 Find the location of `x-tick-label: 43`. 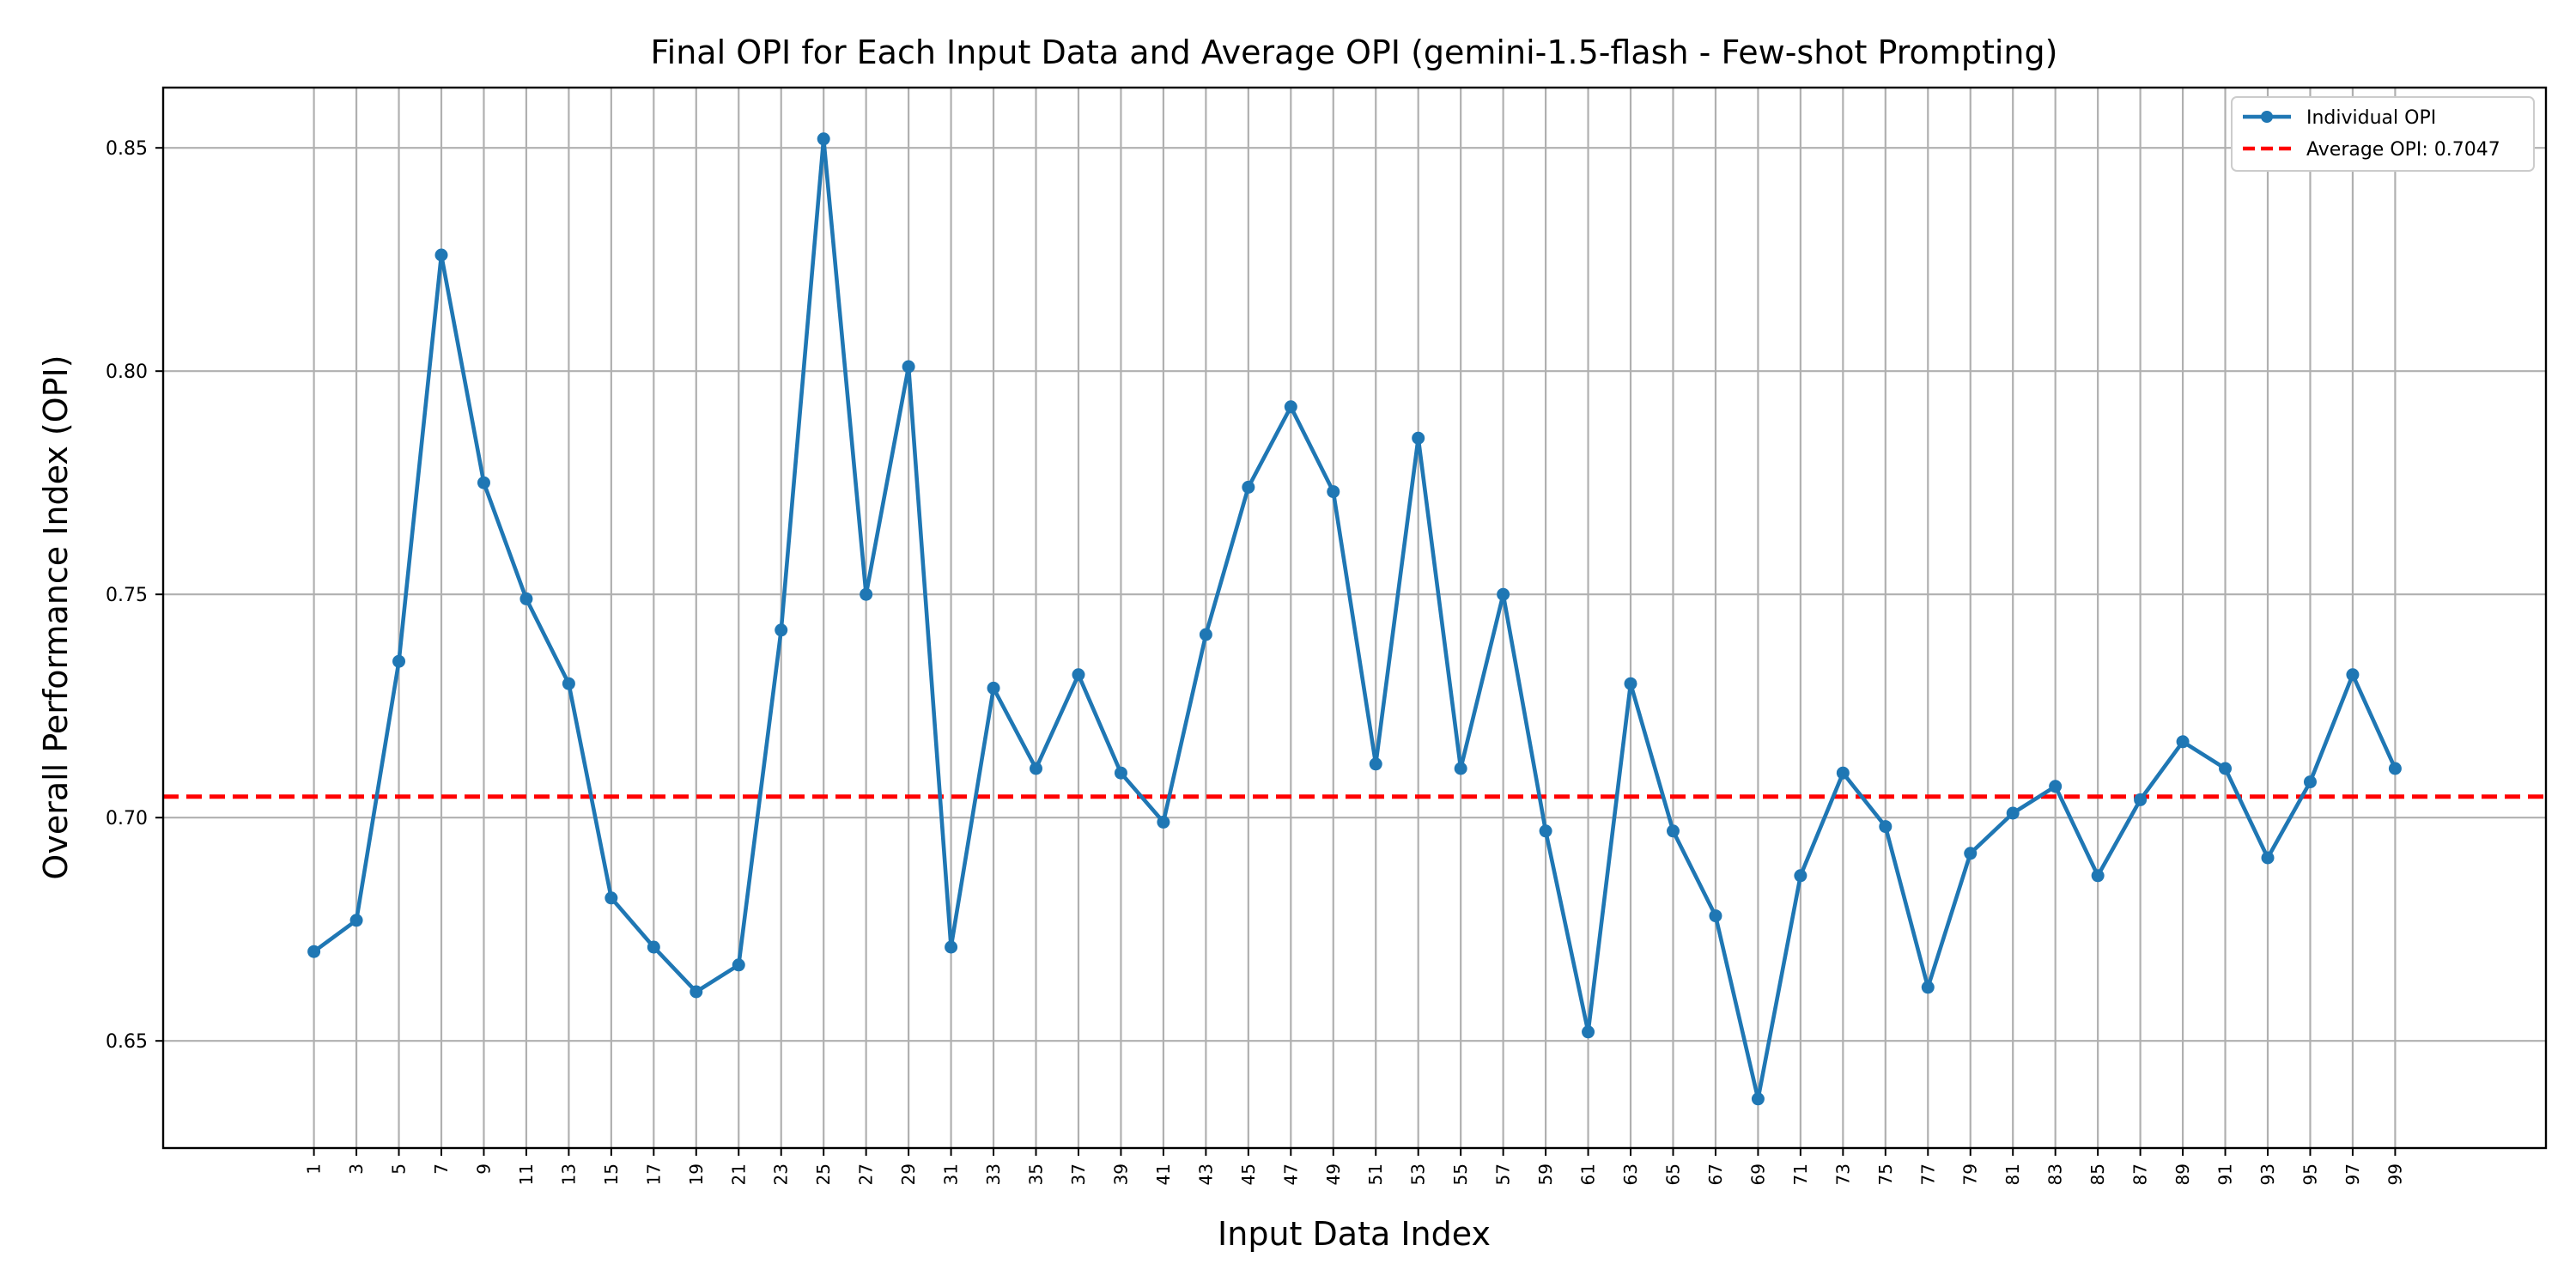

x-tick-label: 43 is located at coordinates (1206, 1174).